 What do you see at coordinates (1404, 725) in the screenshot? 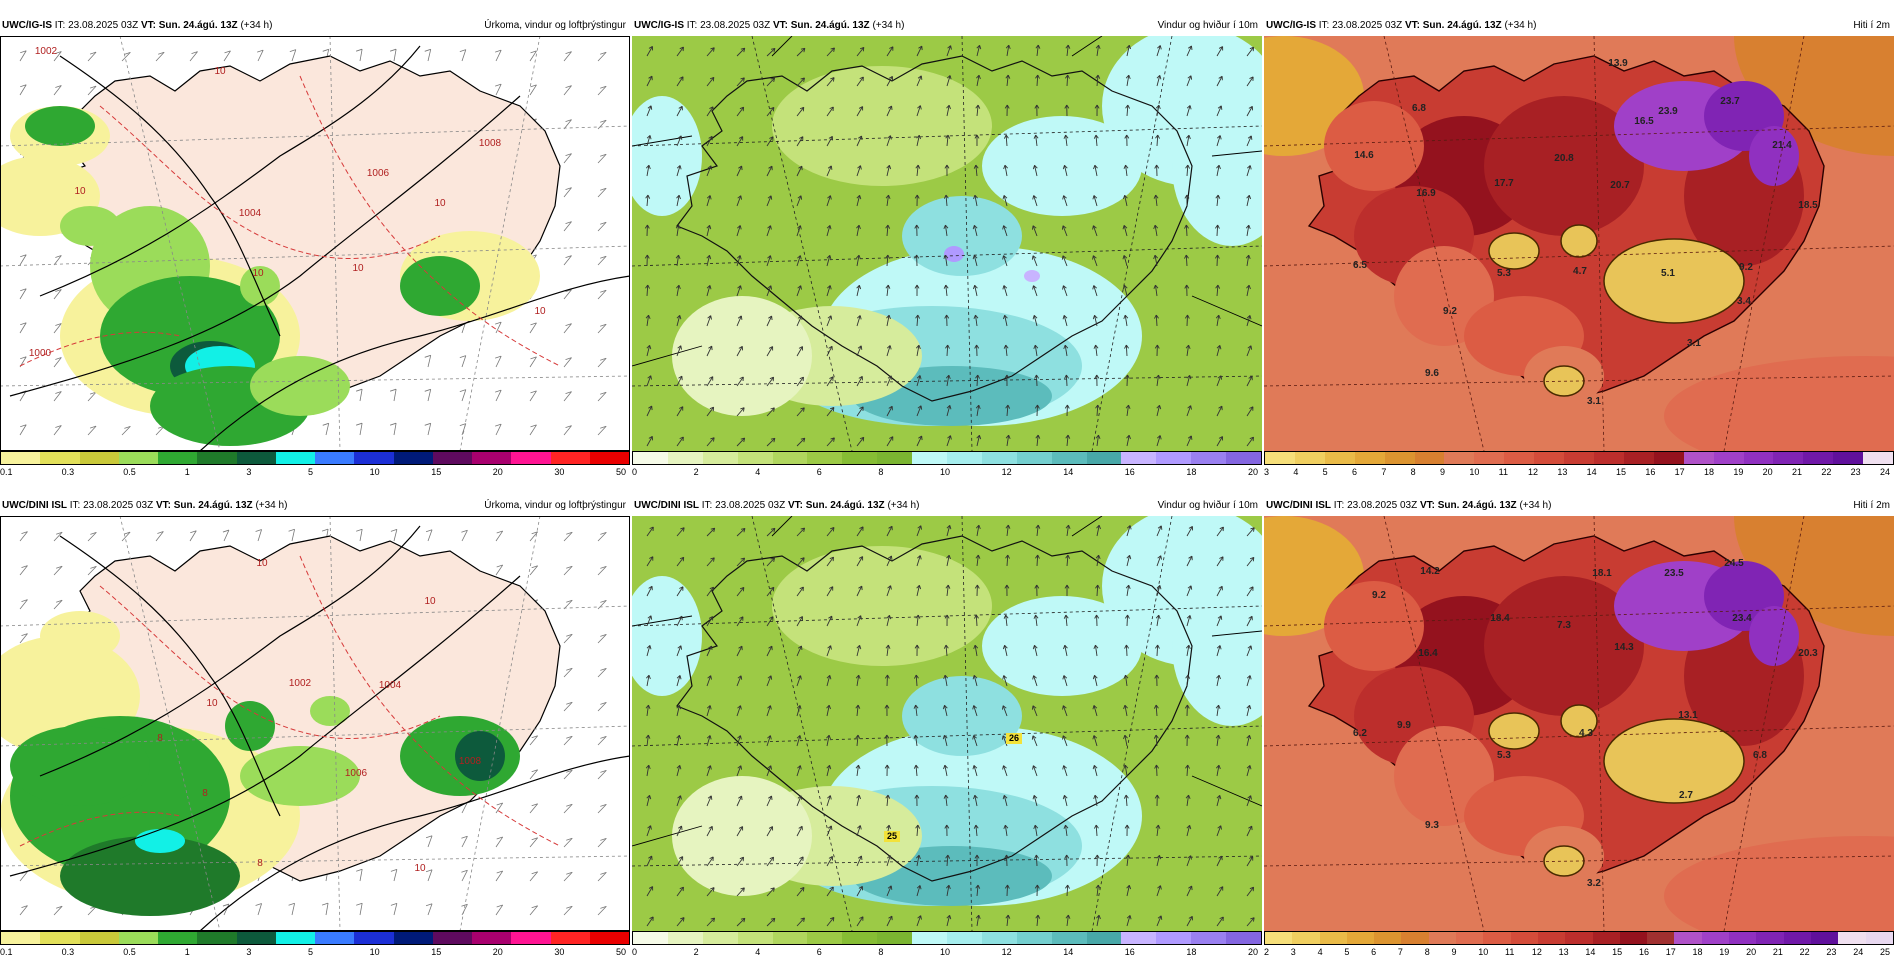
I see `value-label: 9.9` at bounding box center [1404, 725].